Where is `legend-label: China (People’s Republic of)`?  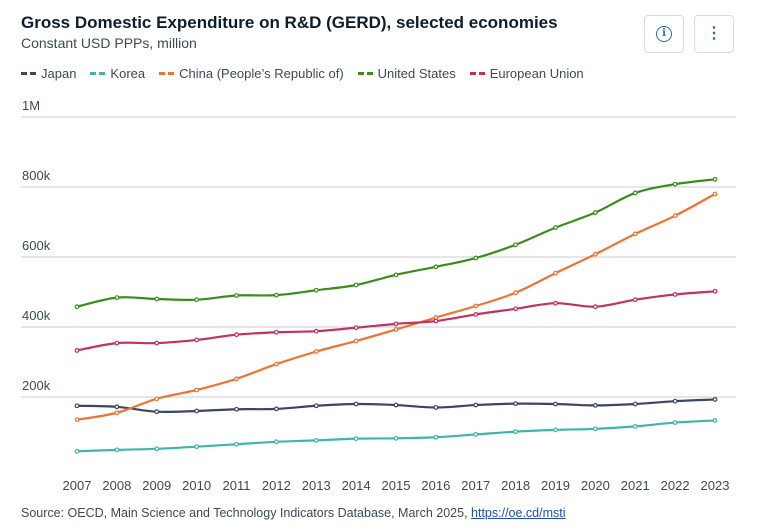
legend-label: China (People’s Republic of) is located at coordinates (261, 73).